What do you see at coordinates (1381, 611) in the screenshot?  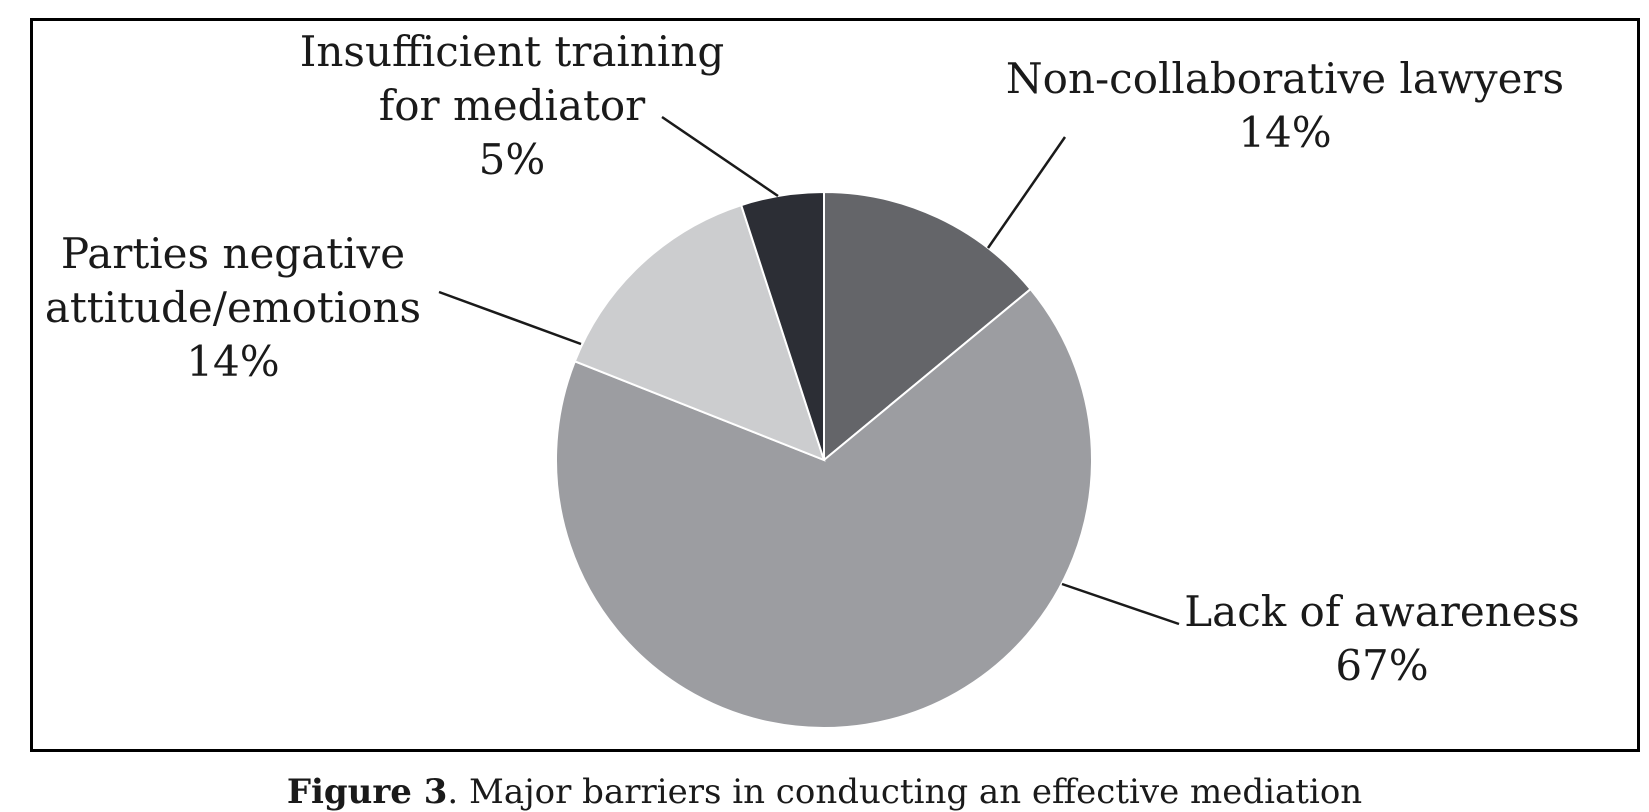 I see `slice-name-line-1-0: Lack of awareness` at bounding box center [1381, 611].